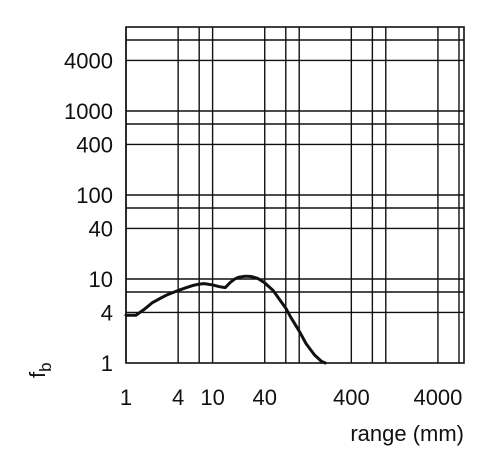 This screenshot has width=500, height=465. I want to click on x-tick-labels: 1 4 10 40 400 4000, so click(291, 397).